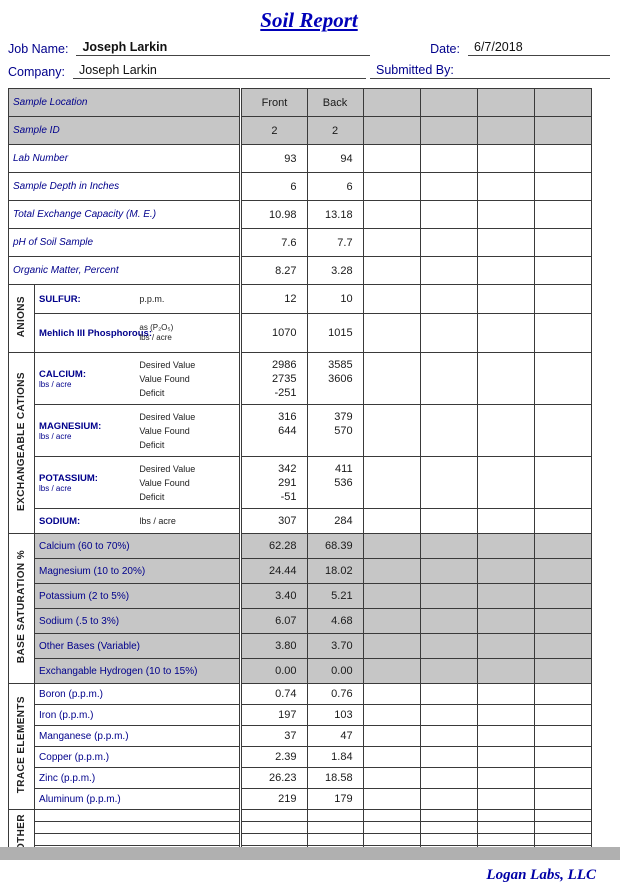 This screenshot has height=884, width=620. What do you see at coordinates (445, 49) in the screenshot?
I see `date-label: Date:` at bounding box center [445, 49].